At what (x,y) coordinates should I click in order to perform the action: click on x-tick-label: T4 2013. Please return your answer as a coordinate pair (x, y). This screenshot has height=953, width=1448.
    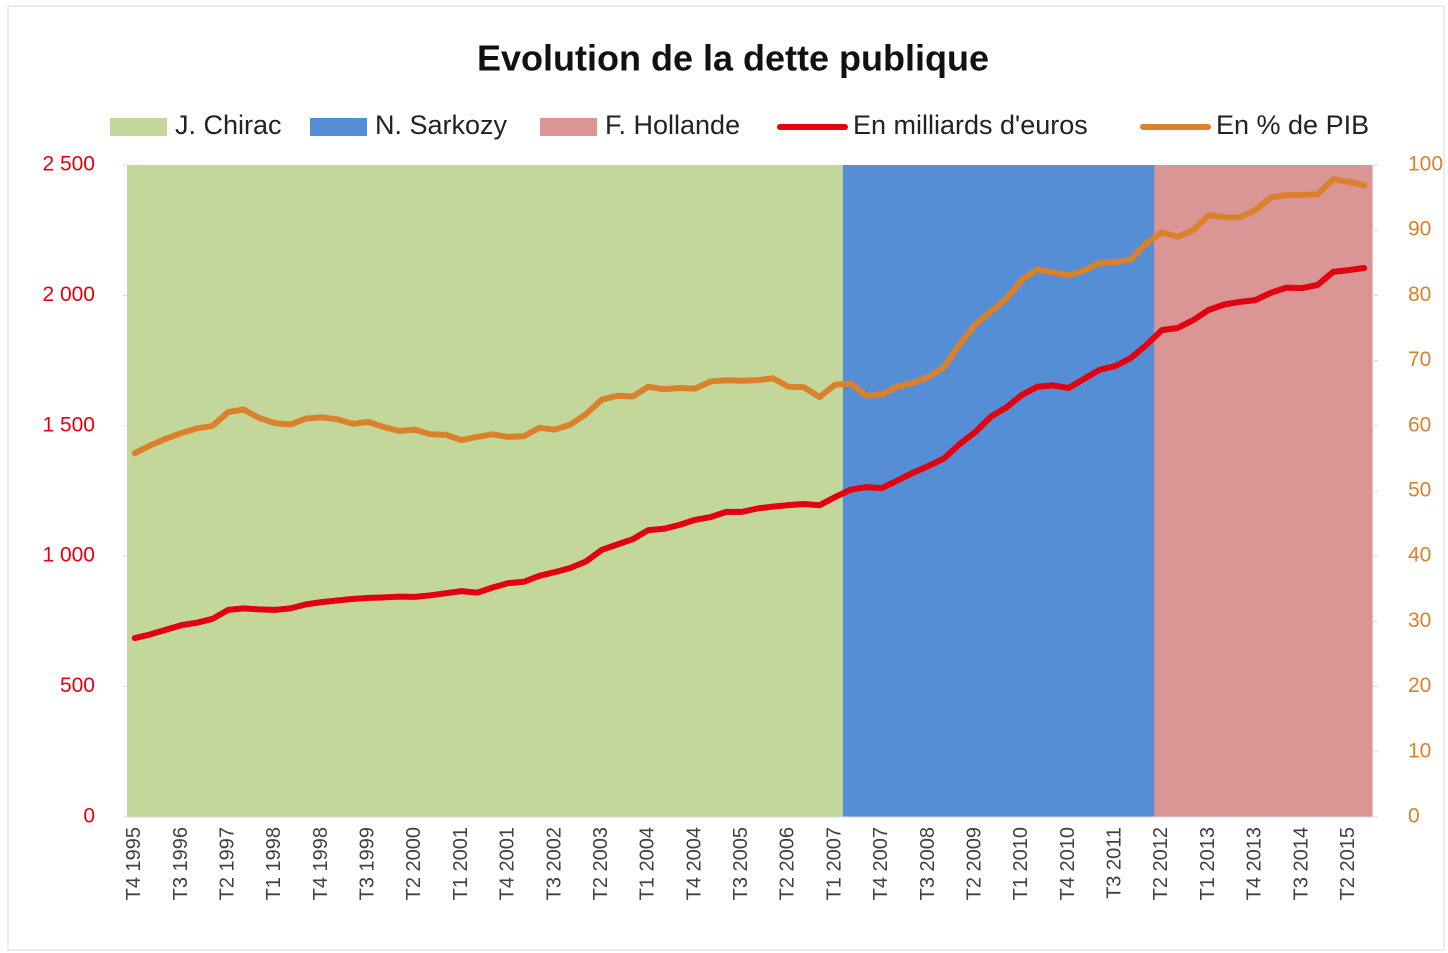
    Looking at the image, I should click on (1255, 863).